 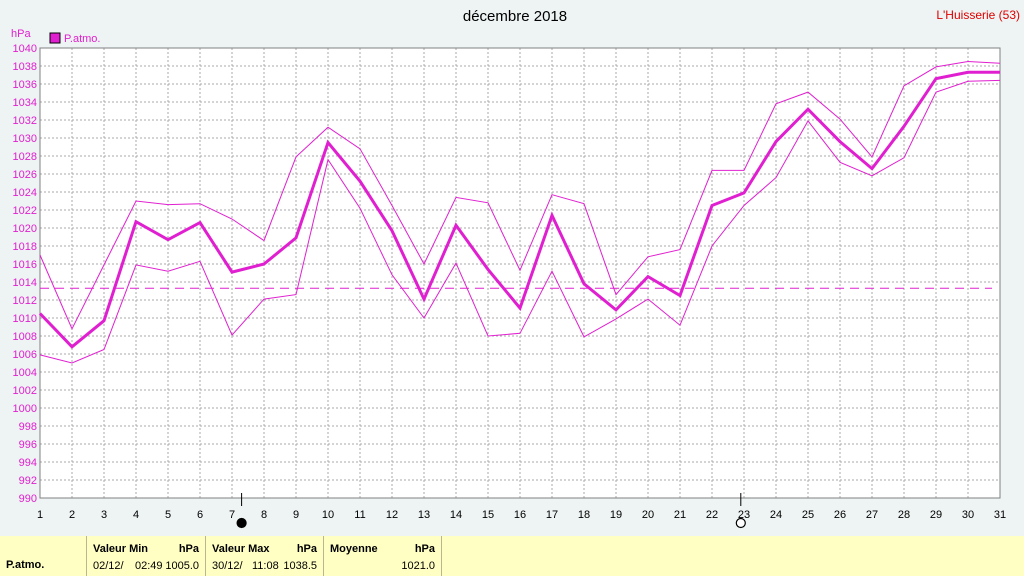 What do you see at coordinates (712, 515) in the screenshot?
I see `x-tick-label: 22` at bounding box center [712, 515].